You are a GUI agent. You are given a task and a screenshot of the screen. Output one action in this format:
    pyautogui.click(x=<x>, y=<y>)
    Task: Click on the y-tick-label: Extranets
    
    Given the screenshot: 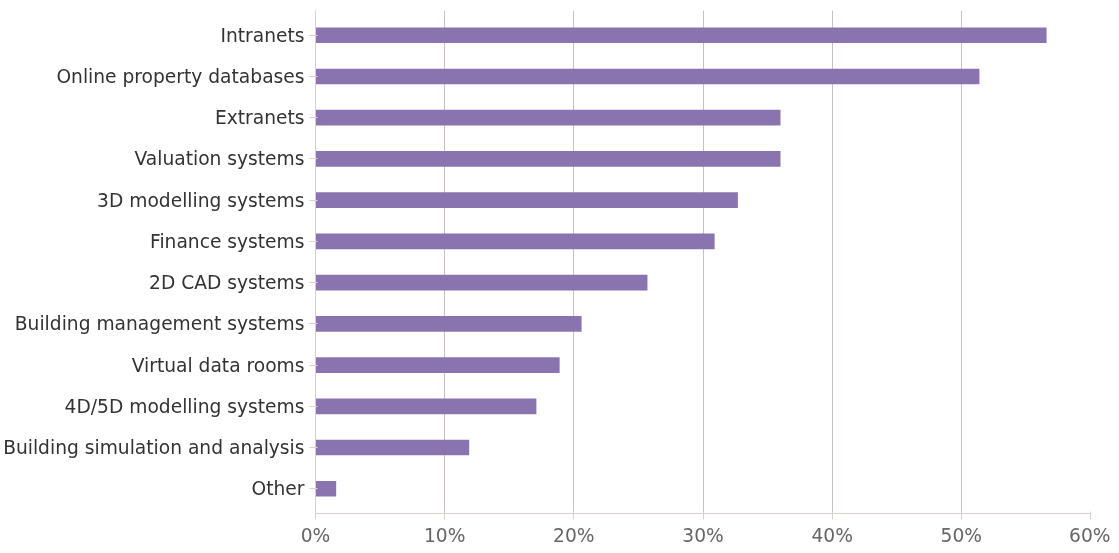 What is the action you would take?
    pyautogui.click(x=259, y=118)
    